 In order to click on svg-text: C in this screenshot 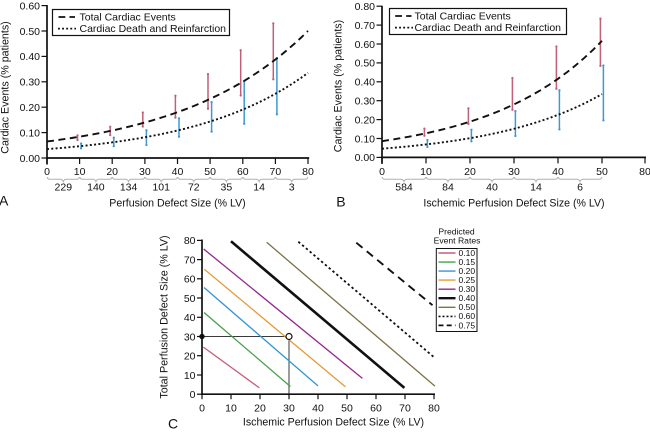, I will do `click(173, 423)`.